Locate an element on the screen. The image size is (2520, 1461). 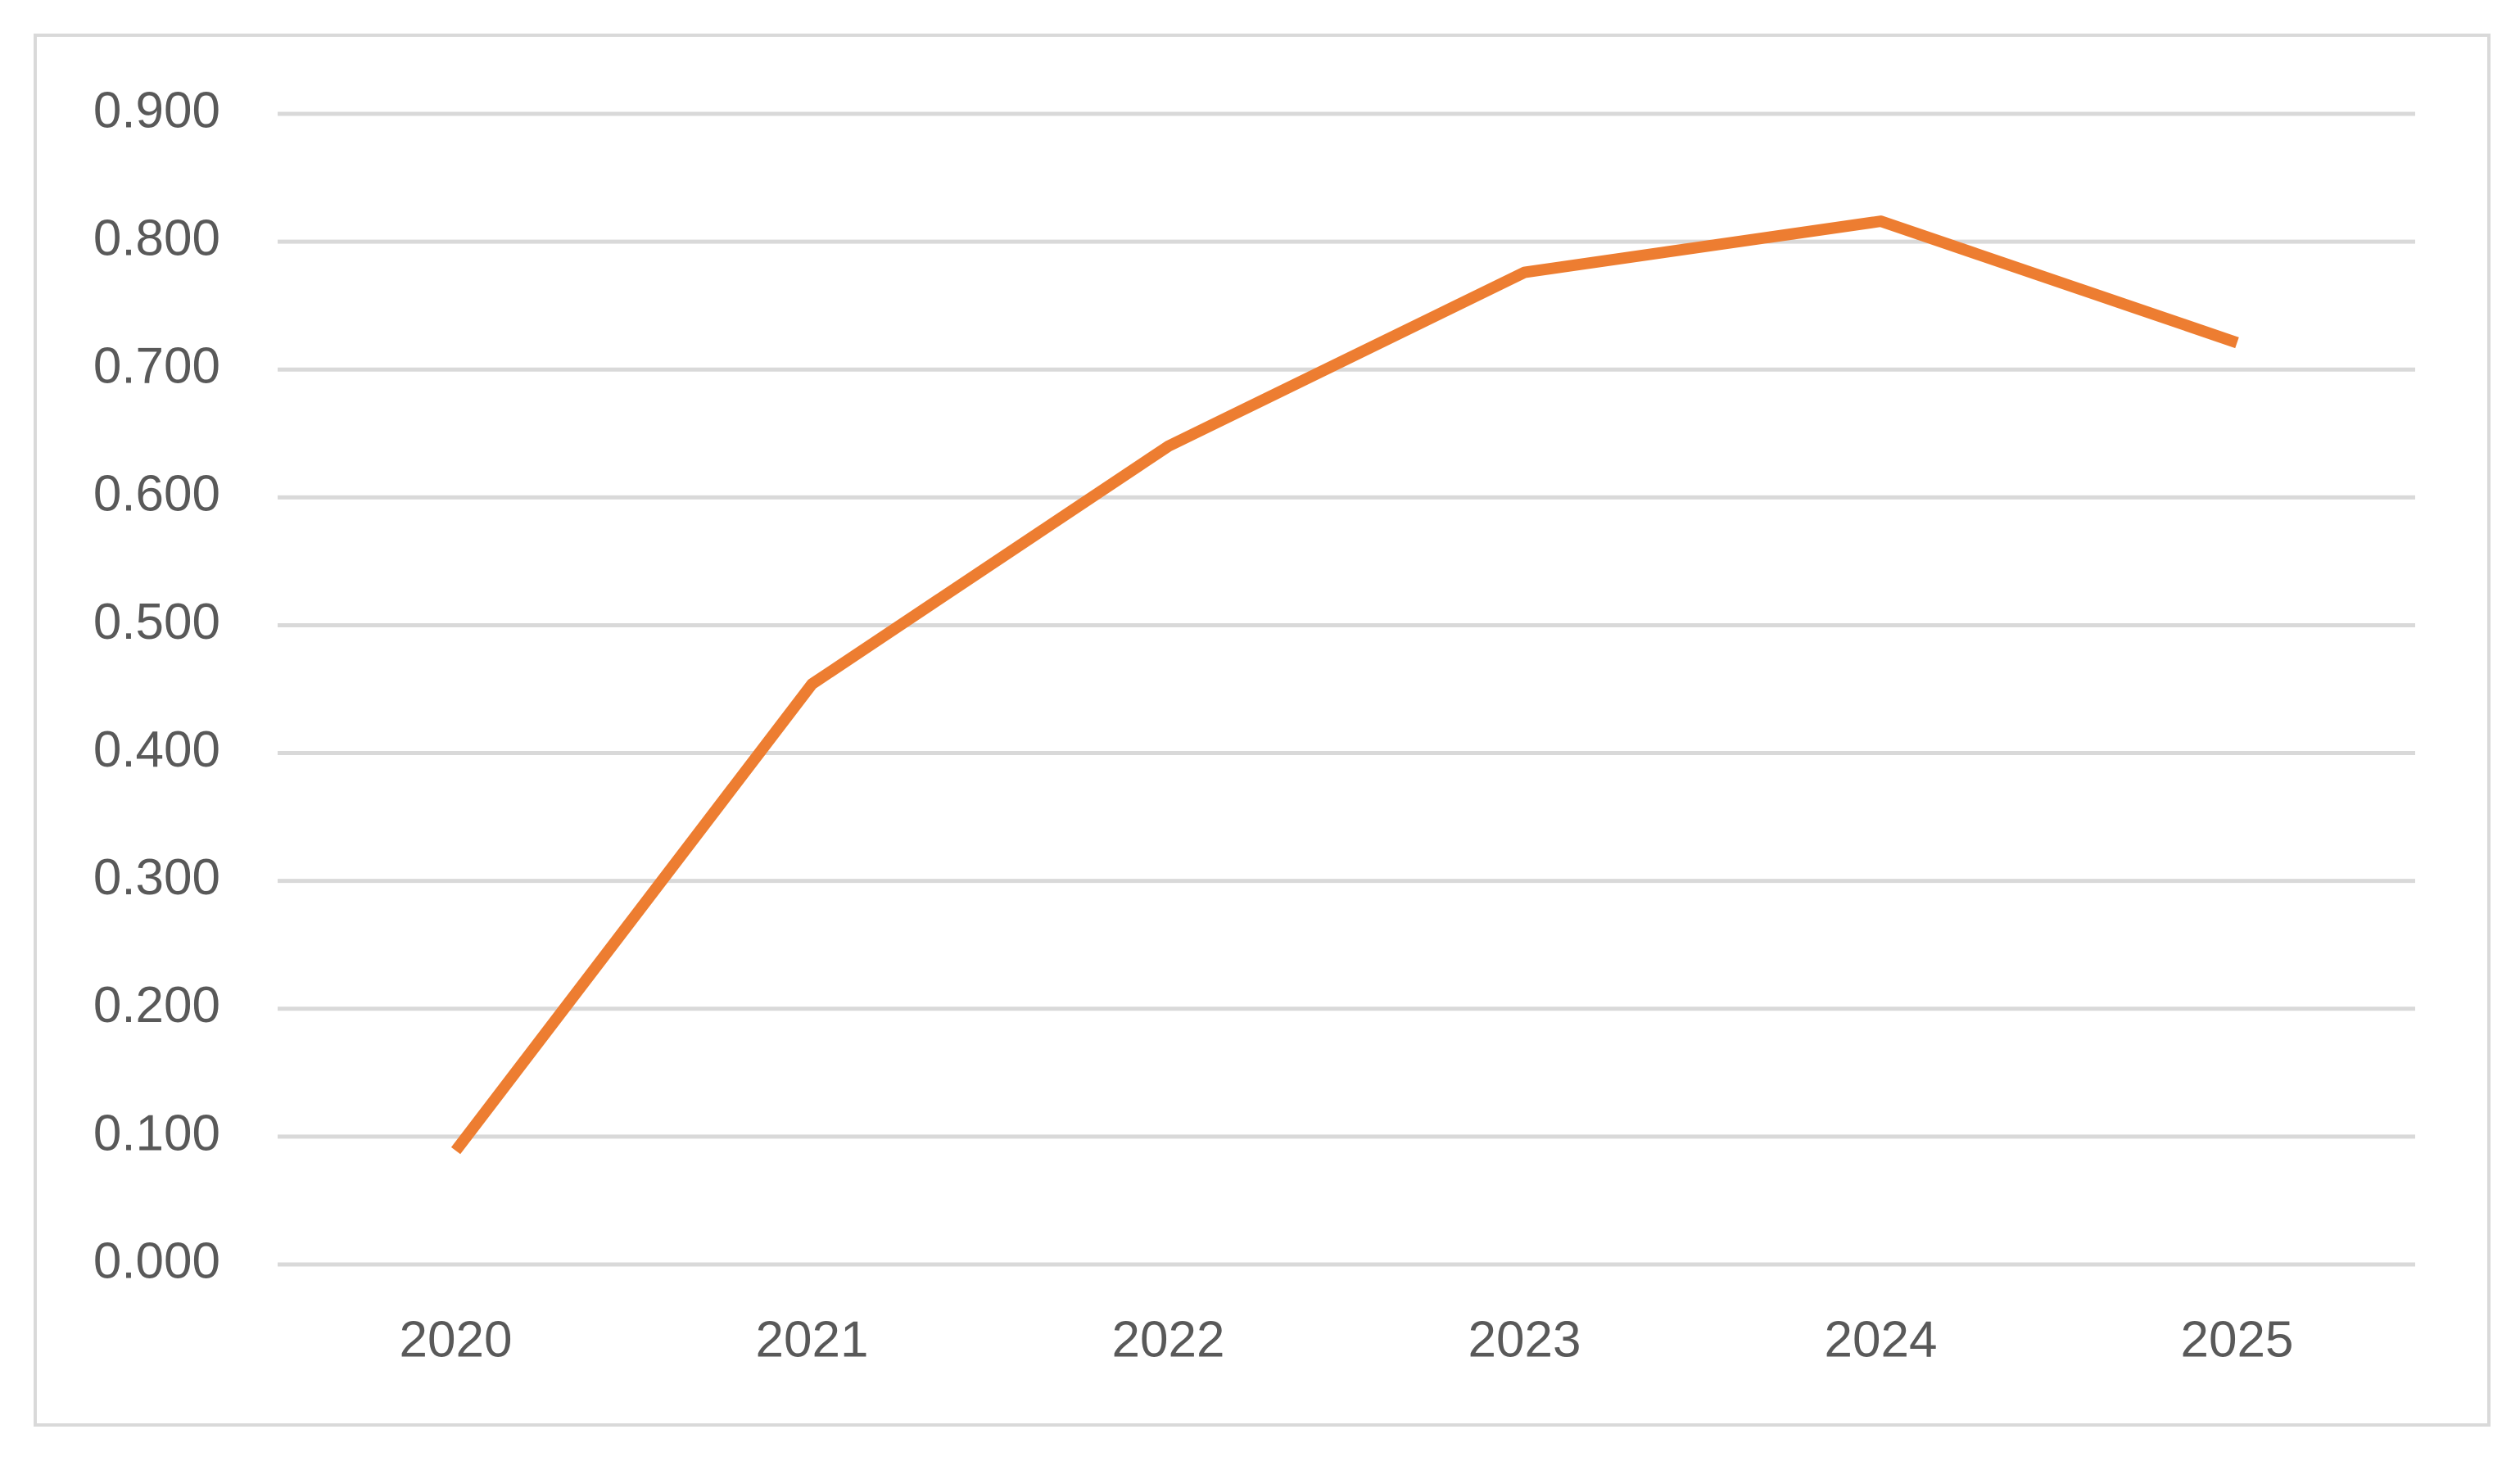
y-tick-label: 0.100 is located at coordinates (156, 1133).